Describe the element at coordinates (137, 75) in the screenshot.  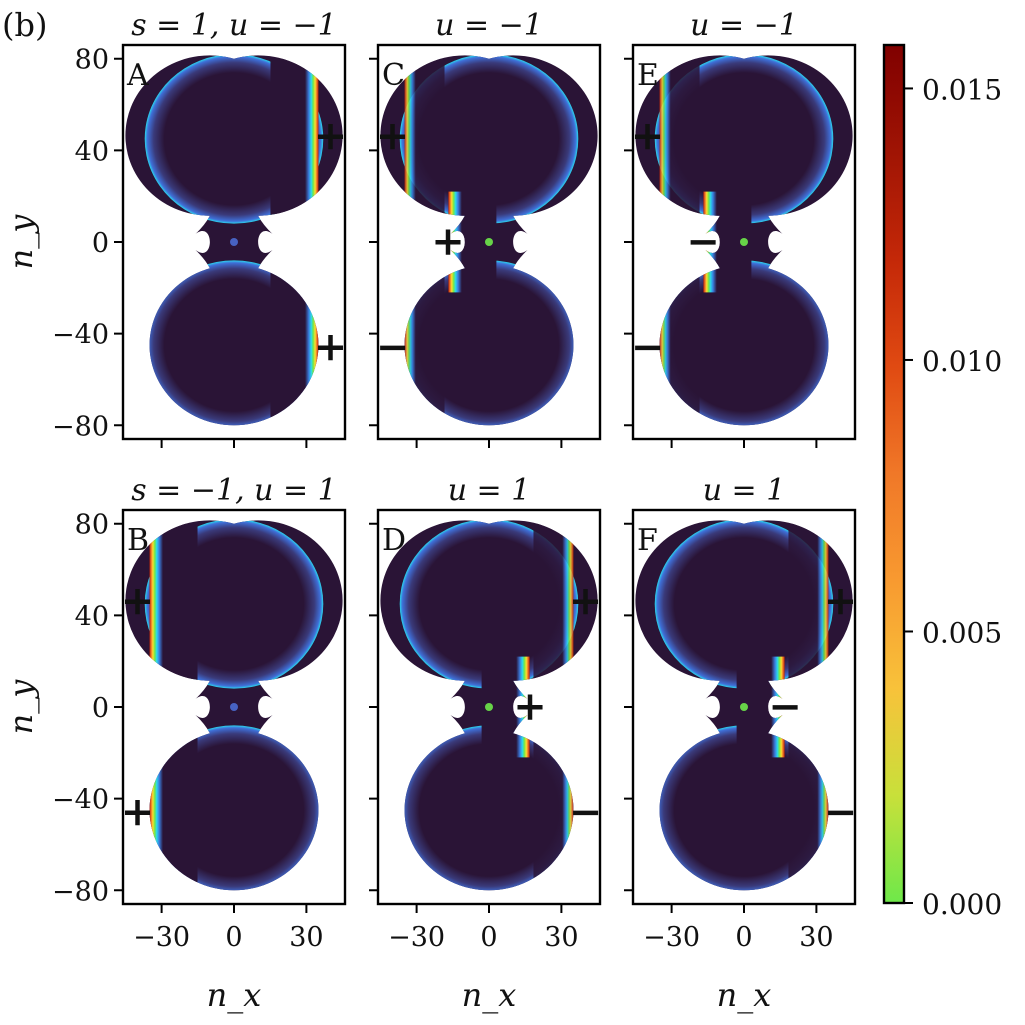
I see `panel-letter: A` at that location.